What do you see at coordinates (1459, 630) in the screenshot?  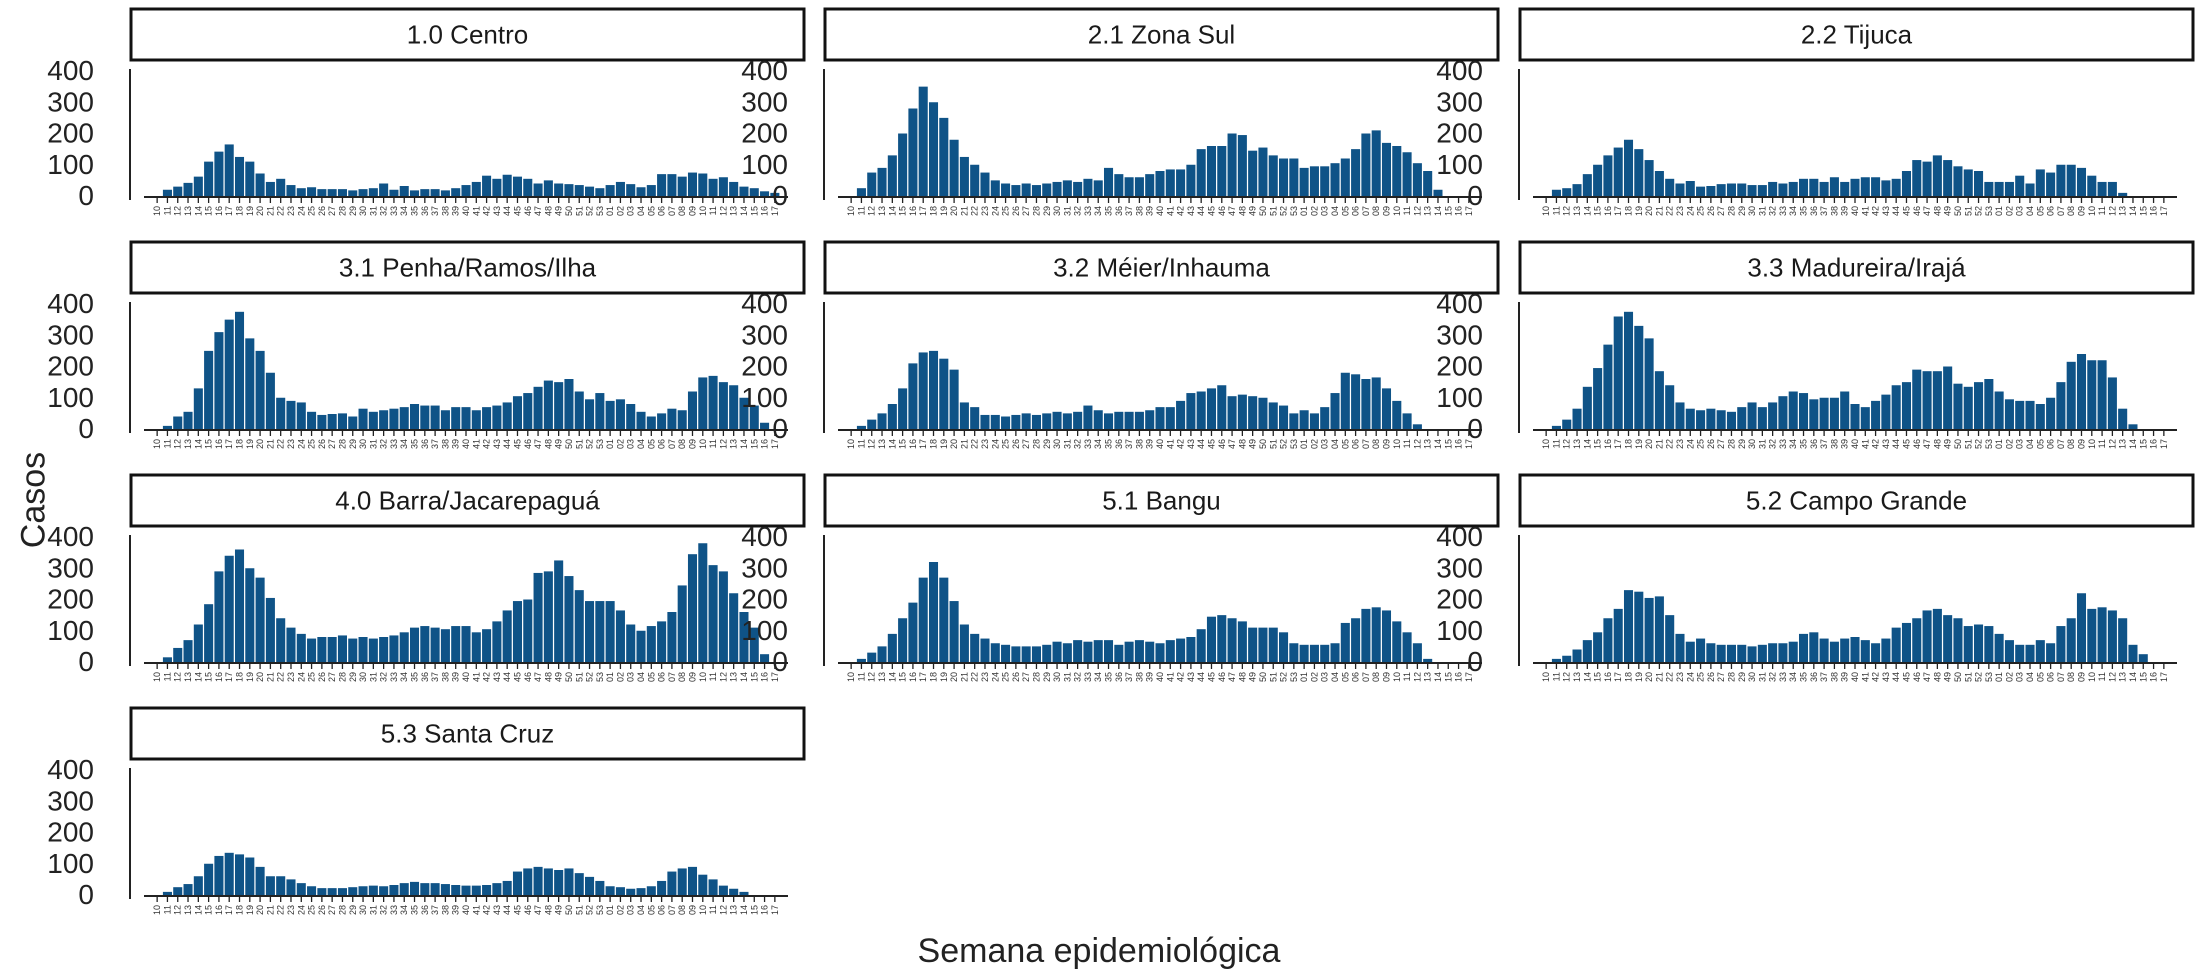 I see `y-tick-label: 100` at bounding box center [1459, 630].